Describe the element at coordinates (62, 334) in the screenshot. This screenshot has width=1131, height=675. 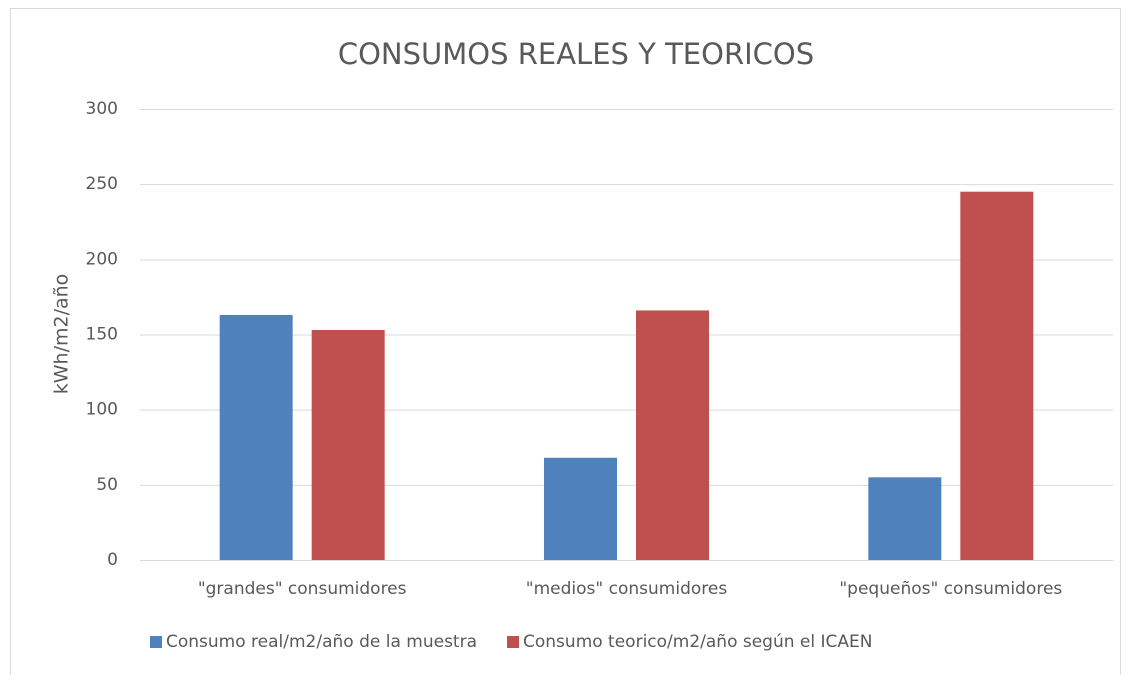
I see `y-axis-label: kWh/m2/año` at that location.